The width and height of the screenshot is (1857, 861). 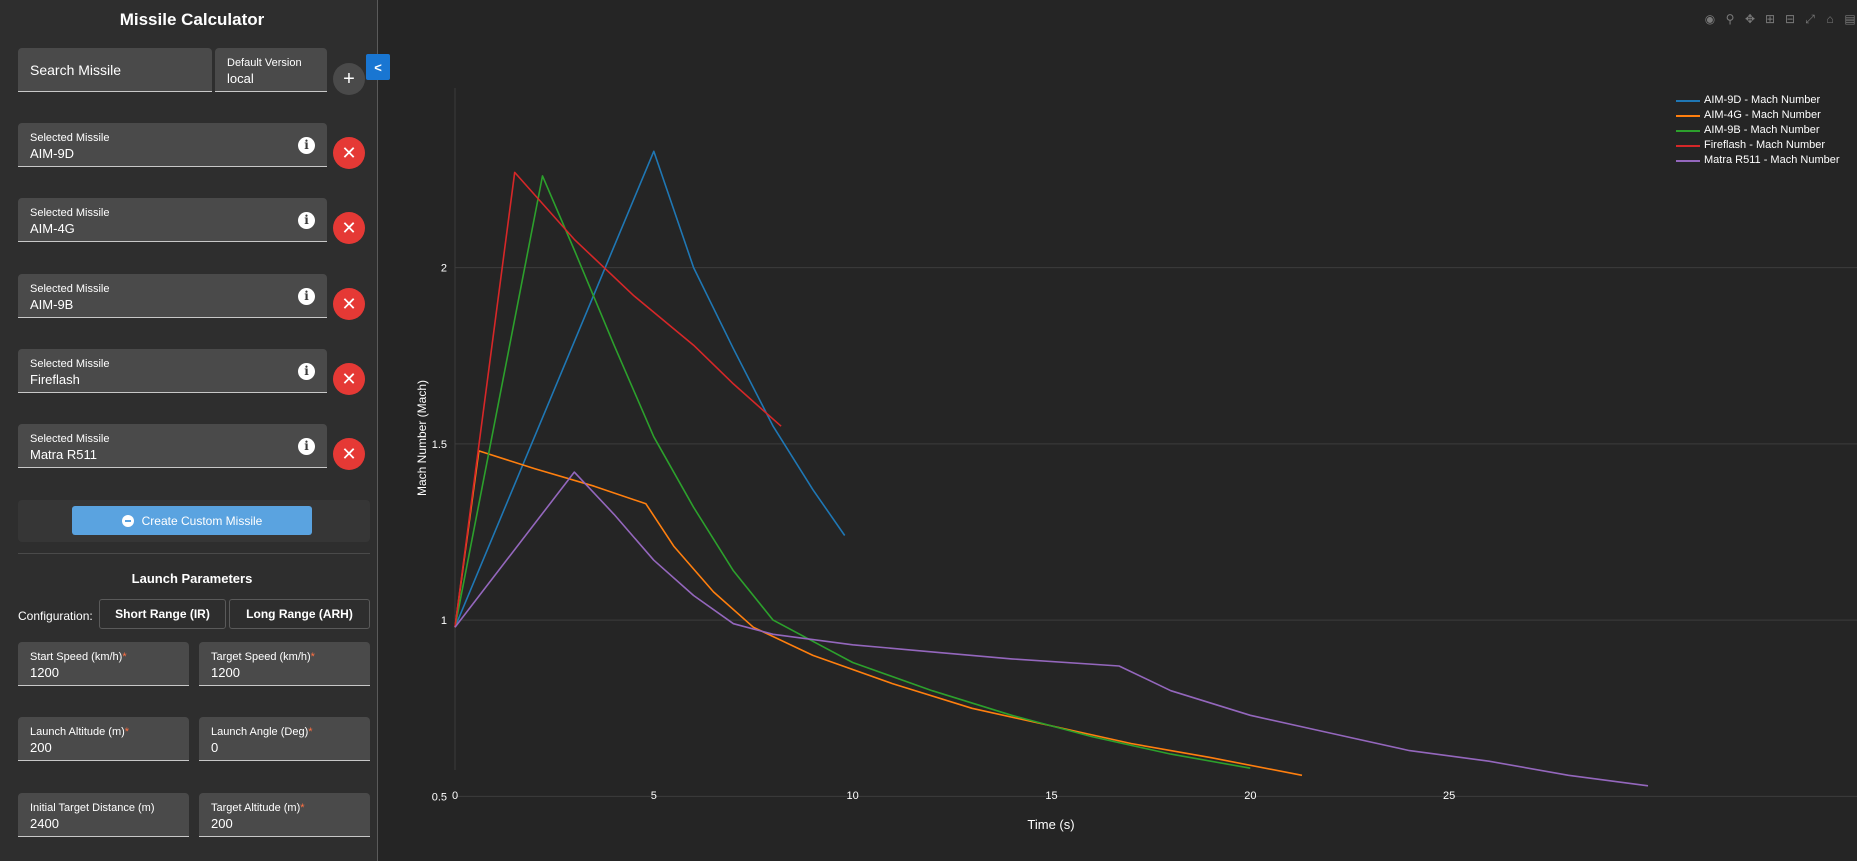 I want to click on launch-param-label-text: Start Speed (km/h), so click(x=76, y=657).